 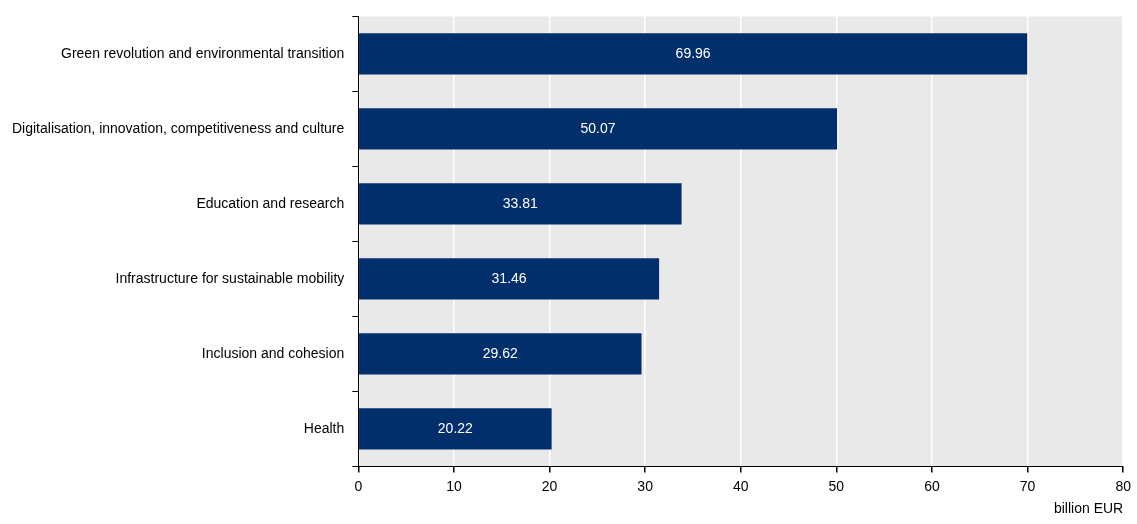 What do you see at coordinates (645, 485) in the screenshot?
I see `x-tick-label: 30` at bounding box center [645, 485].